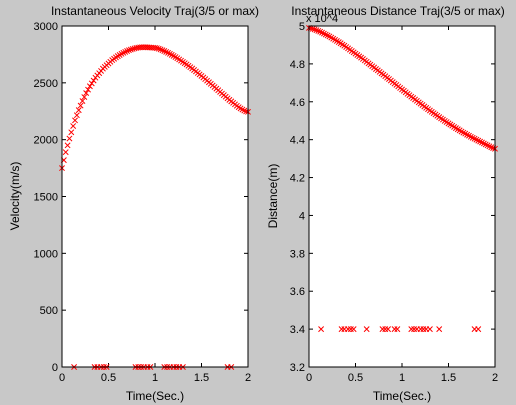 This screenshot has height=405, width=516. What do you see at coordinates (355, 378) in the screenshot?
I see `distance-x-tick-label: 0.5` at bounding box center [355, 378].